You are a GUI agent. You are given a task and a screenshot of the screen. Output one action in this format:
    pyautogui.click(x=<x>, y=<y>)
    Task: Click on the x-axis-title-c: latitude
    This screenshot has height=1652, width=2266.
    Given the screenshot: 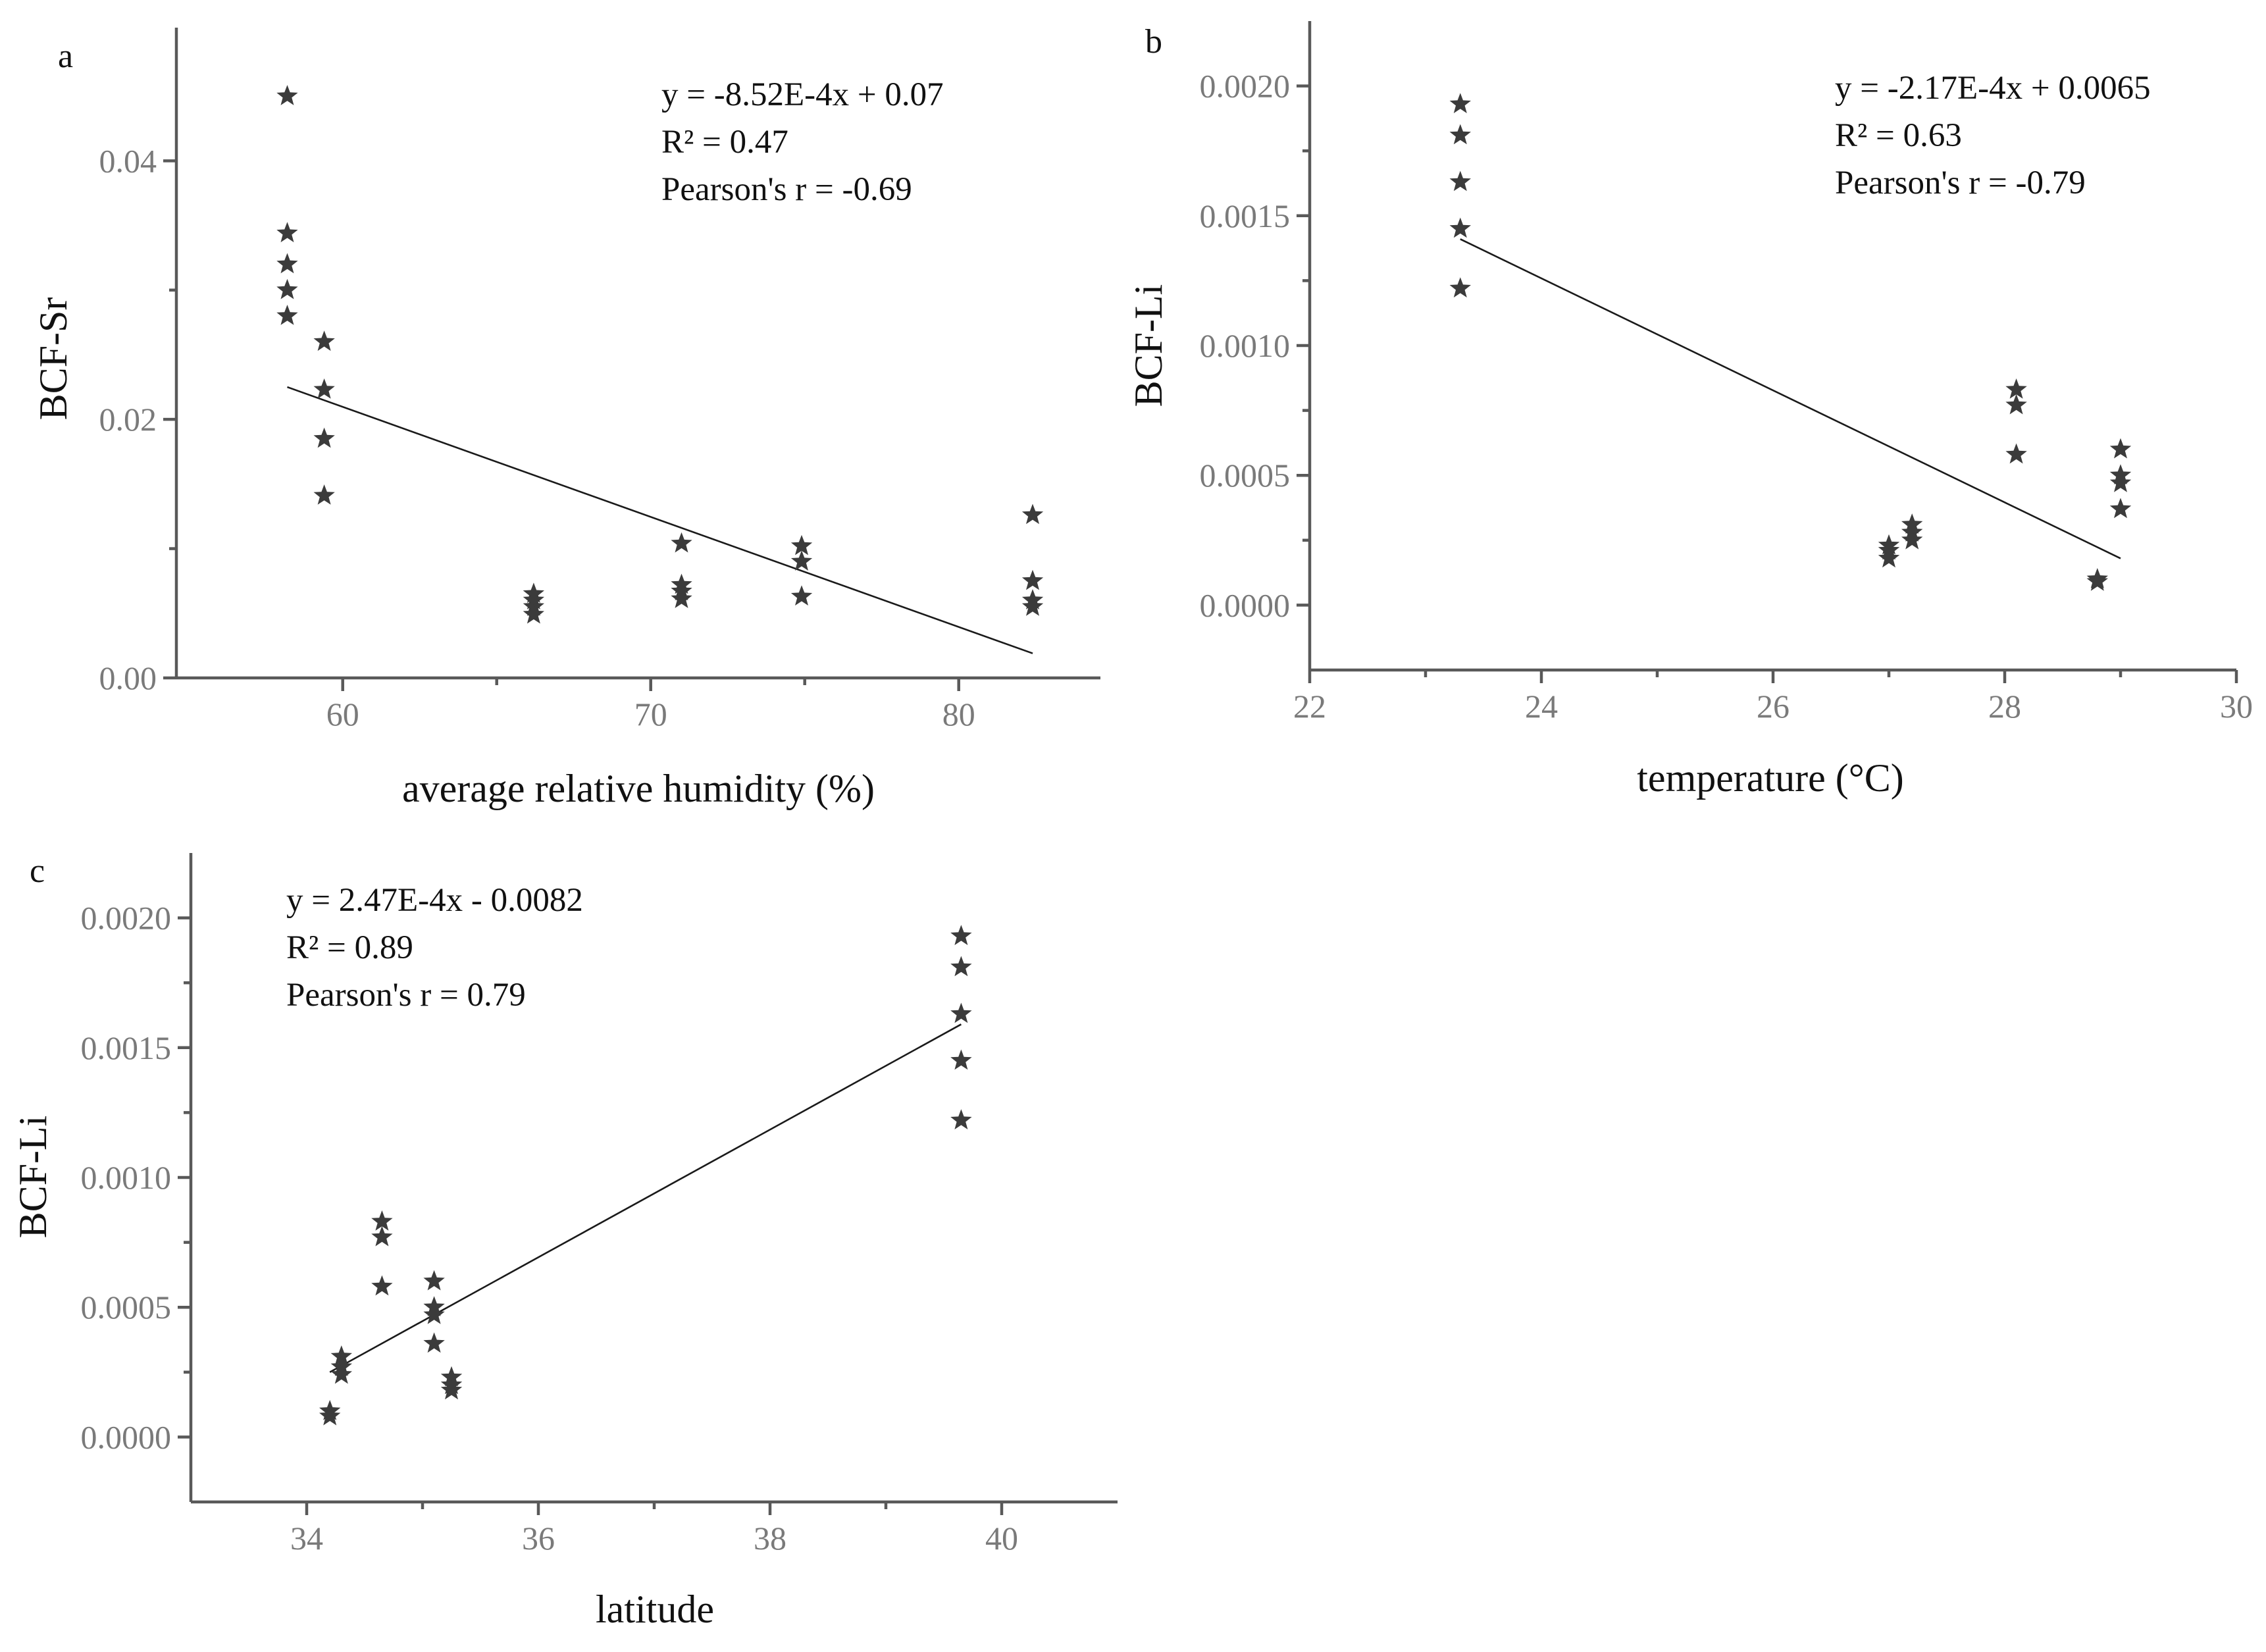 What is the action you would take?
    pyautogui.click(x=655, y=1609)
    